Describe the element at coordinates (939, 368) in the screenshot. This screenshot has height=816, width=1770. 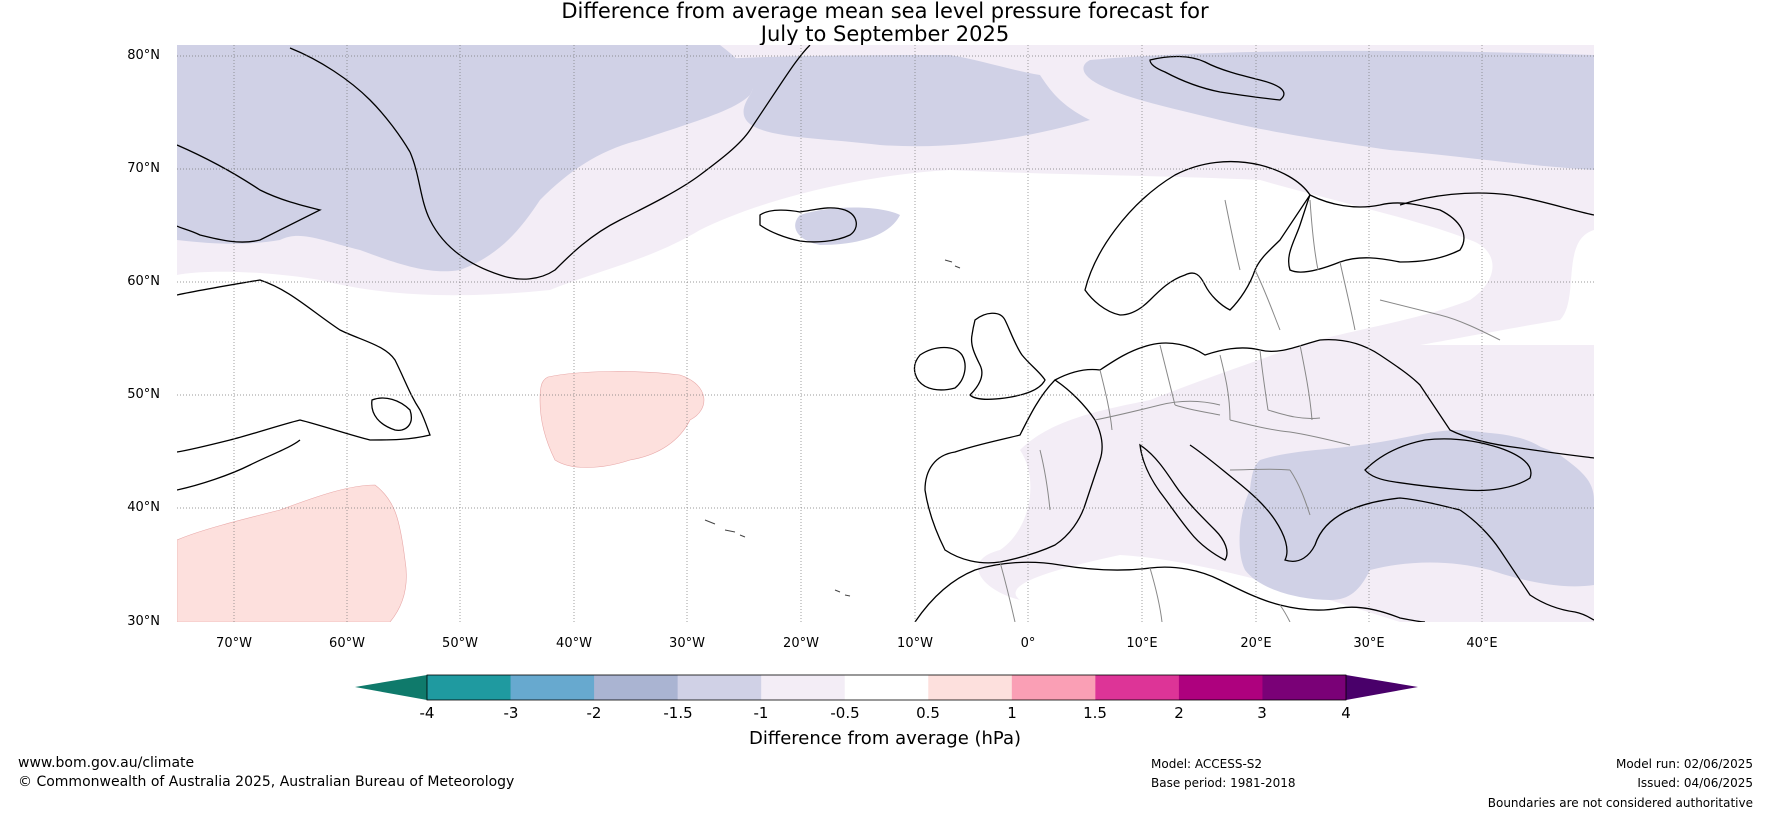
I see `coastline-ireland` at that location.